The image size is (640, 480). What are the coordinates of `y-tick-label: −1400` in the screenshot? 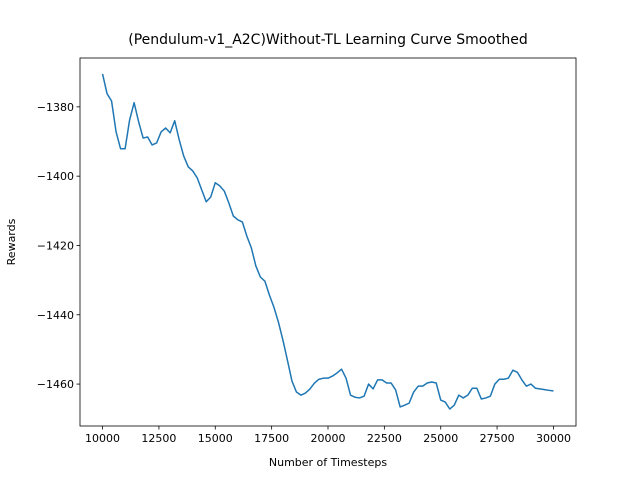 It's located at (55, 176).